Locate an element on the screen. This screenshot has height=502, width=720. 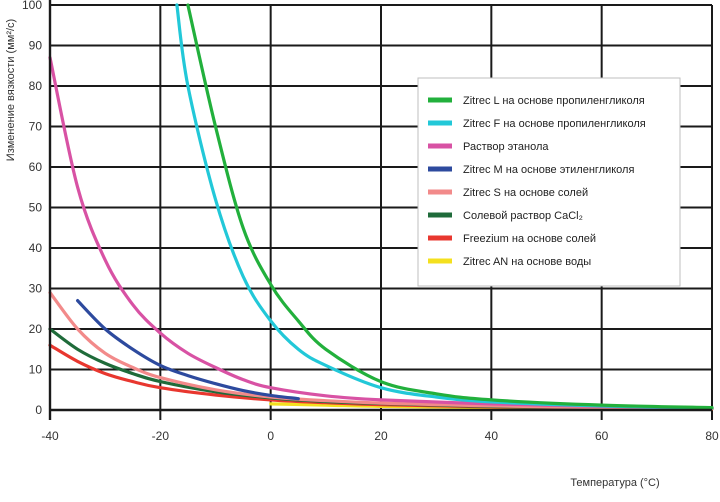
x-tick-label: -40 is located at coordinates (50, 436).